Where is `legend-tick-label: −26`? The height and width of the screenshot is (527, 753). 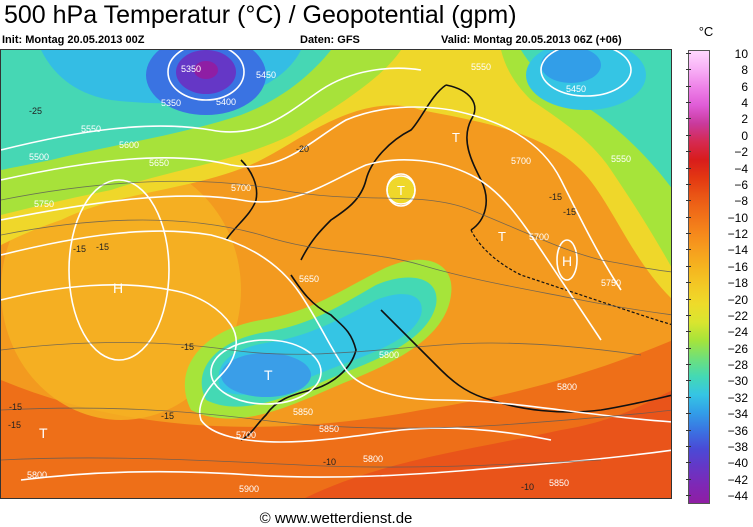
legend-tick-label: −26 is located at coordinates (717, 349).